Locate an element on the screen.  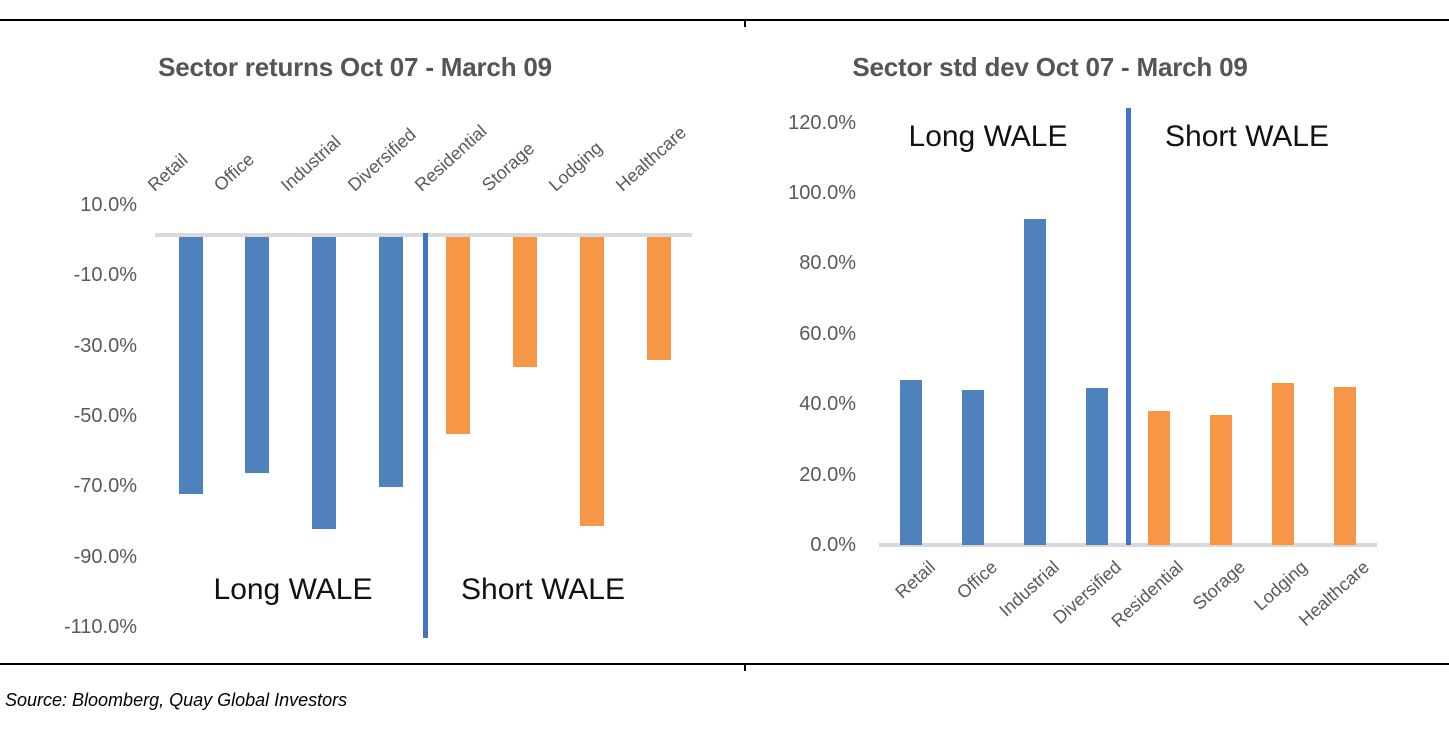
y-tick-label: -10.0% is located at coordinates (105, 275).